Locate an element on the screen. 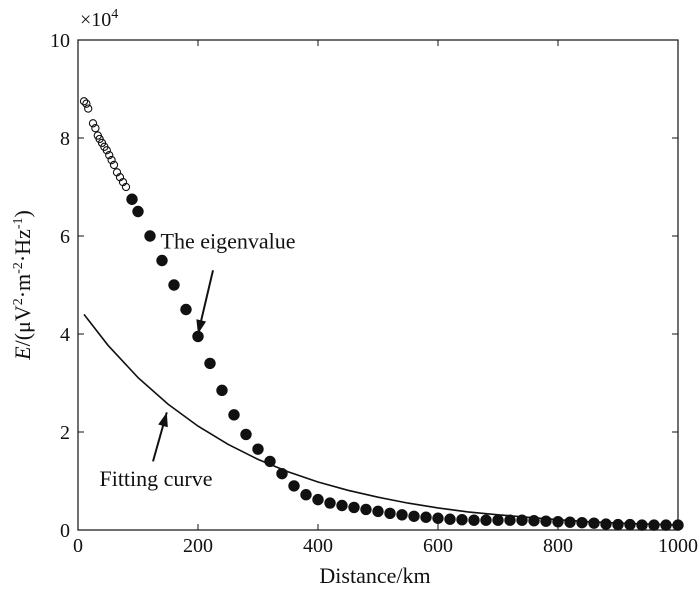 The image size is (700, 591). y-label-end: ) is located at coordinates (22, 213).